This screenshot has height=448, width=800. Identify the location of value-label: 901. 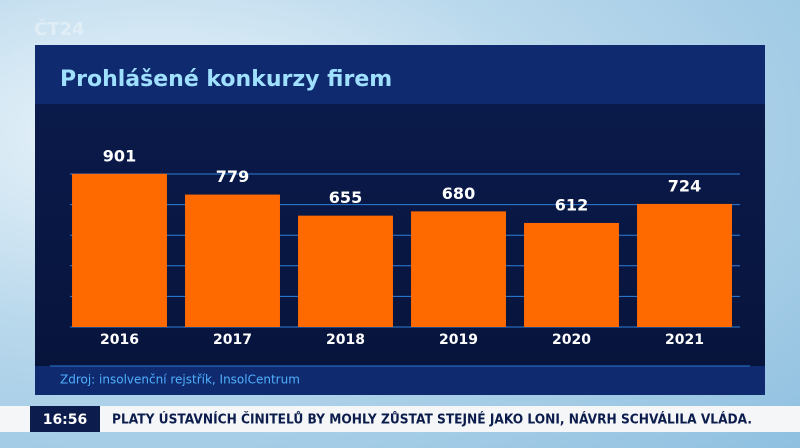
(119, 155).